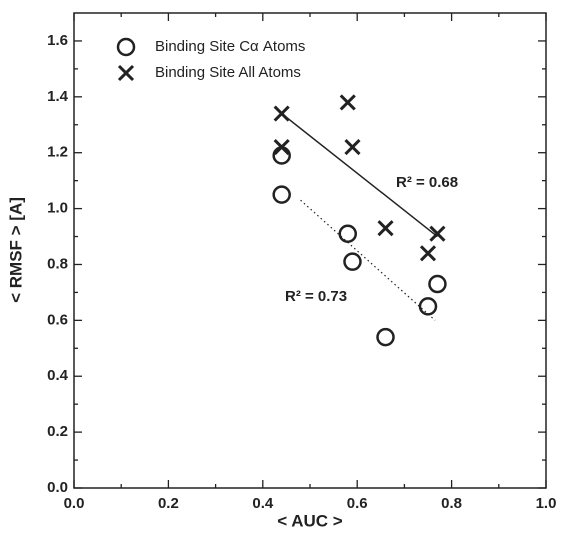  Describe the element at coordinates (57, 319) in the screenshot. I see `y-tick-label: 0.6` at that location.